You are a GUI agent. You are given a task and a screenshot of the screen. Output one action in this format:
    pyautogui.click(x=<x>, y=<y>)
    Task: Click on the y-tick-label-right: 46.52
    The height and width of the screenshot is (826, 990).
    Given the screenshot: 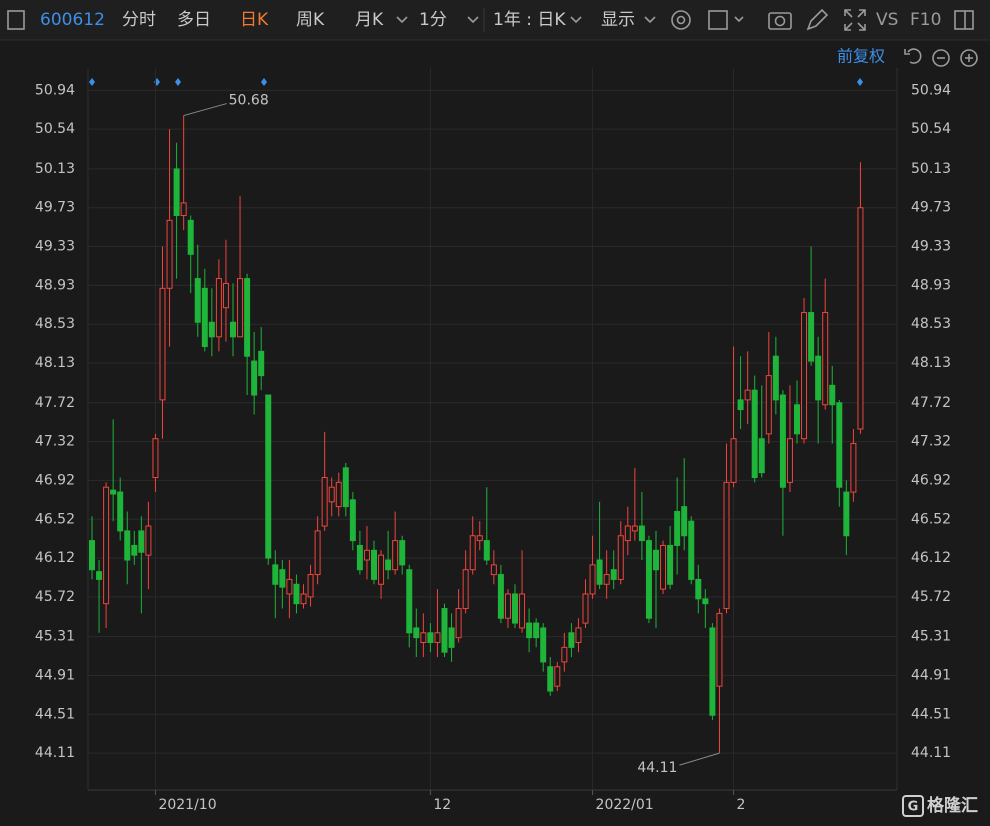 What is the action you would take?
    pyautogui.click(x=931, y=519)
    